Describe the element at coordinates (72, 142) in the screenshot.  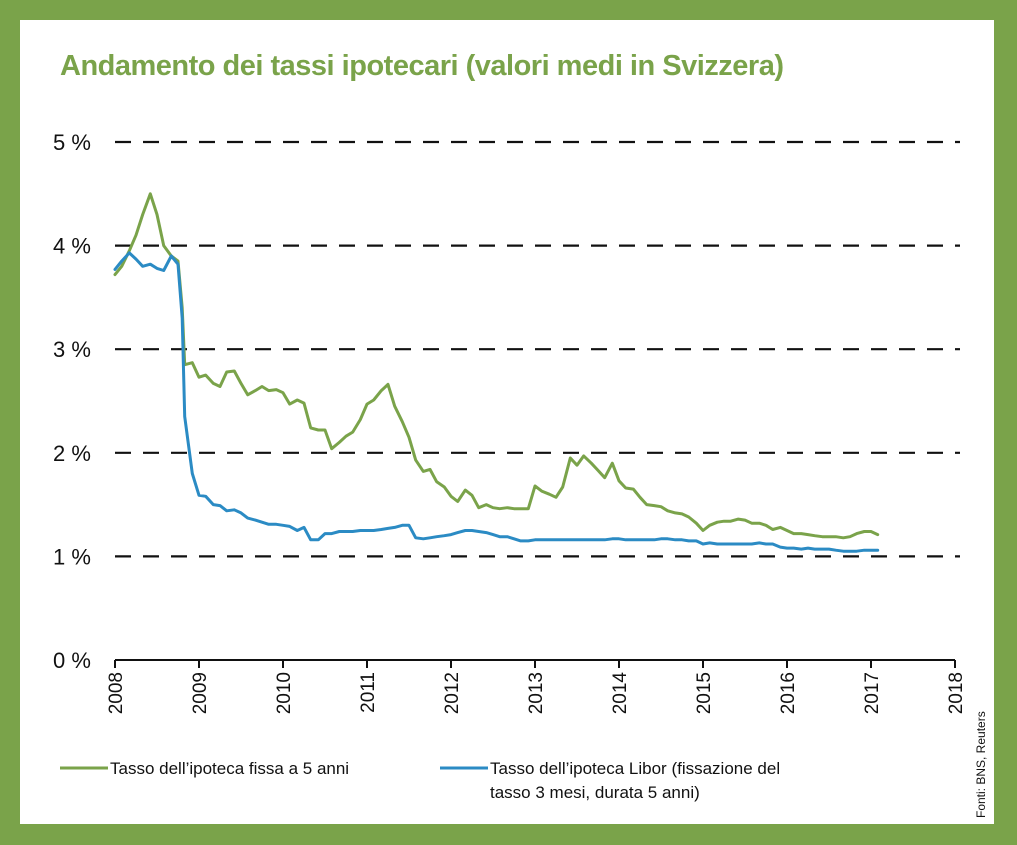
I see `y-tick-label: 5 %` at that location.